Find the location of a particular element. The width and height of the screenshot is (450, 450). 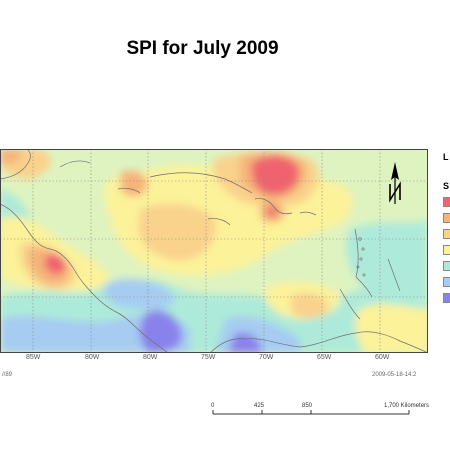

spi-zone-lightorange-center is located at coordinates (177, 232).